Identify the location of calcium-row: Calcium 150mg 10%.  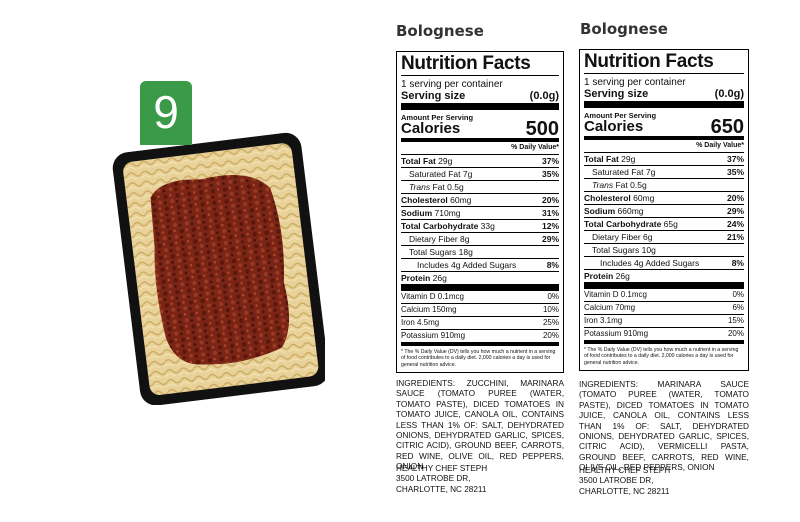
(480, 310).